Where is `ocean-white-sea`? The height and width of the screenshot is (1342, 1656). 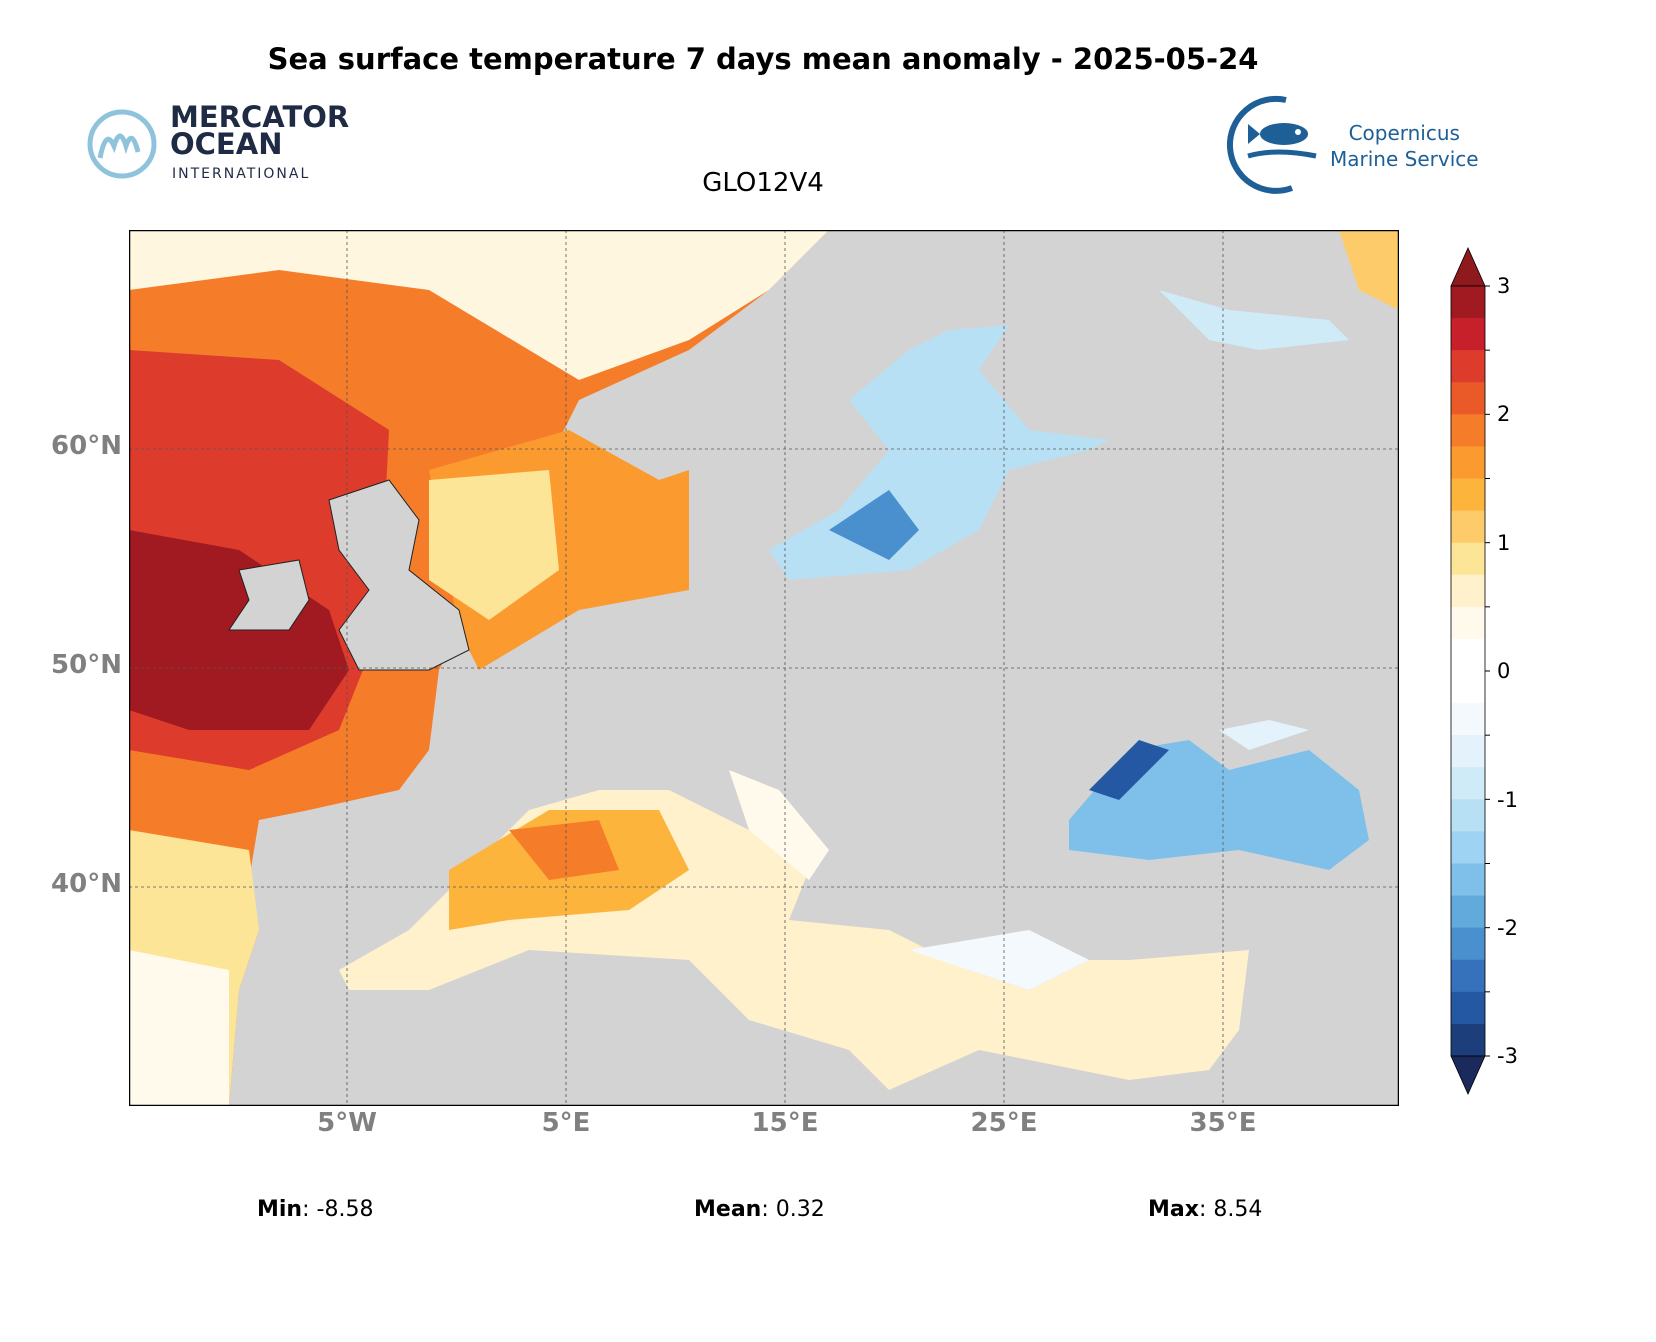
ocean-white-sea is located at coordinates (1254, 320).